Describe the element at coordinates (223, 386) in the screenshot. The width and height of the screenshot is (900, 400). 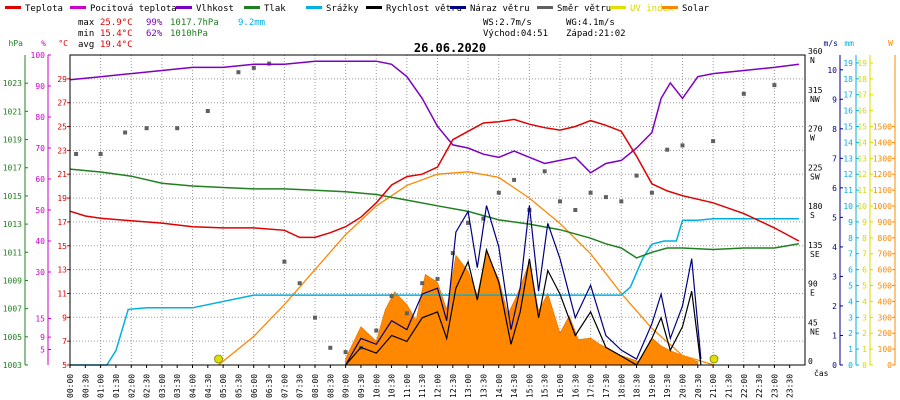
I see `x-tick-label: 05:00` at that location.